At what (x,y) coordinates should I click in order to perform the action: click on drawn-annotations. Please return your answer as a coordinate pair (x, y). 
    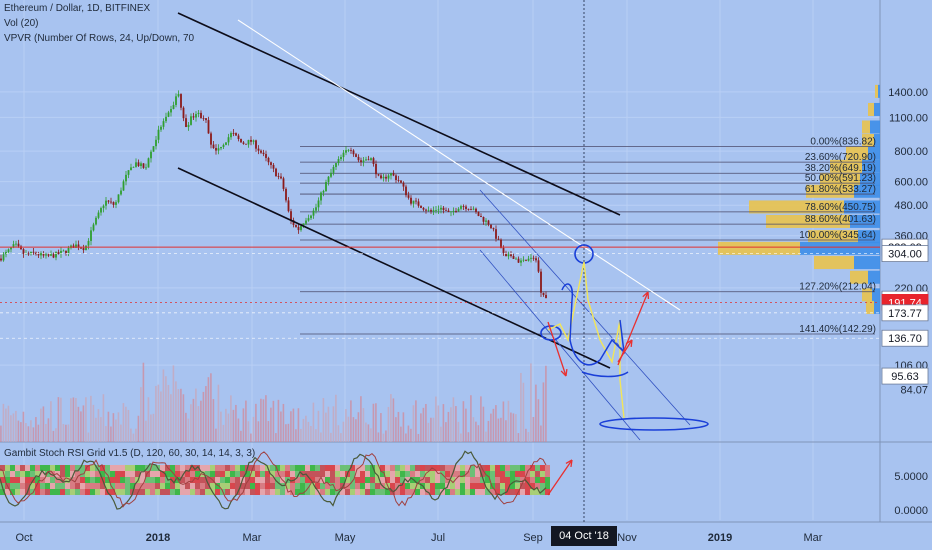
    Looking at the image, I should click on (624, 370).